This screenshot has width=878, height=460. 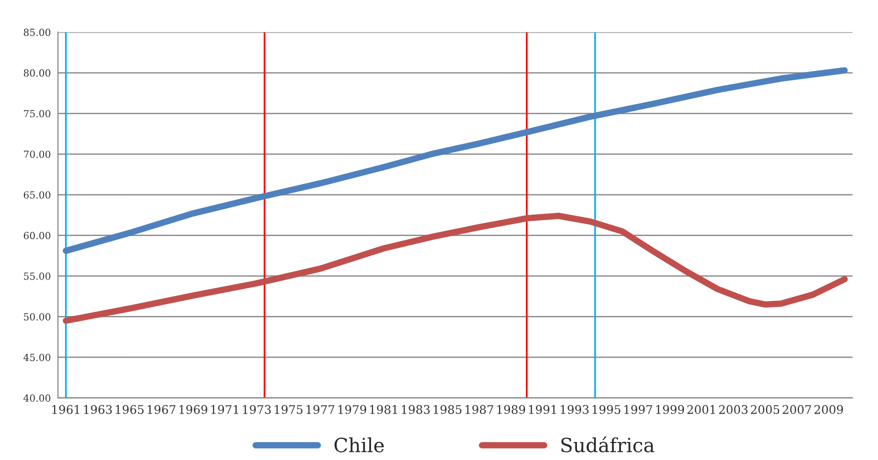 What do you see at coordinates (37, 73) in the screenshot?
I see `y-tick-label: 80.00` at bounding box center [37, 73].